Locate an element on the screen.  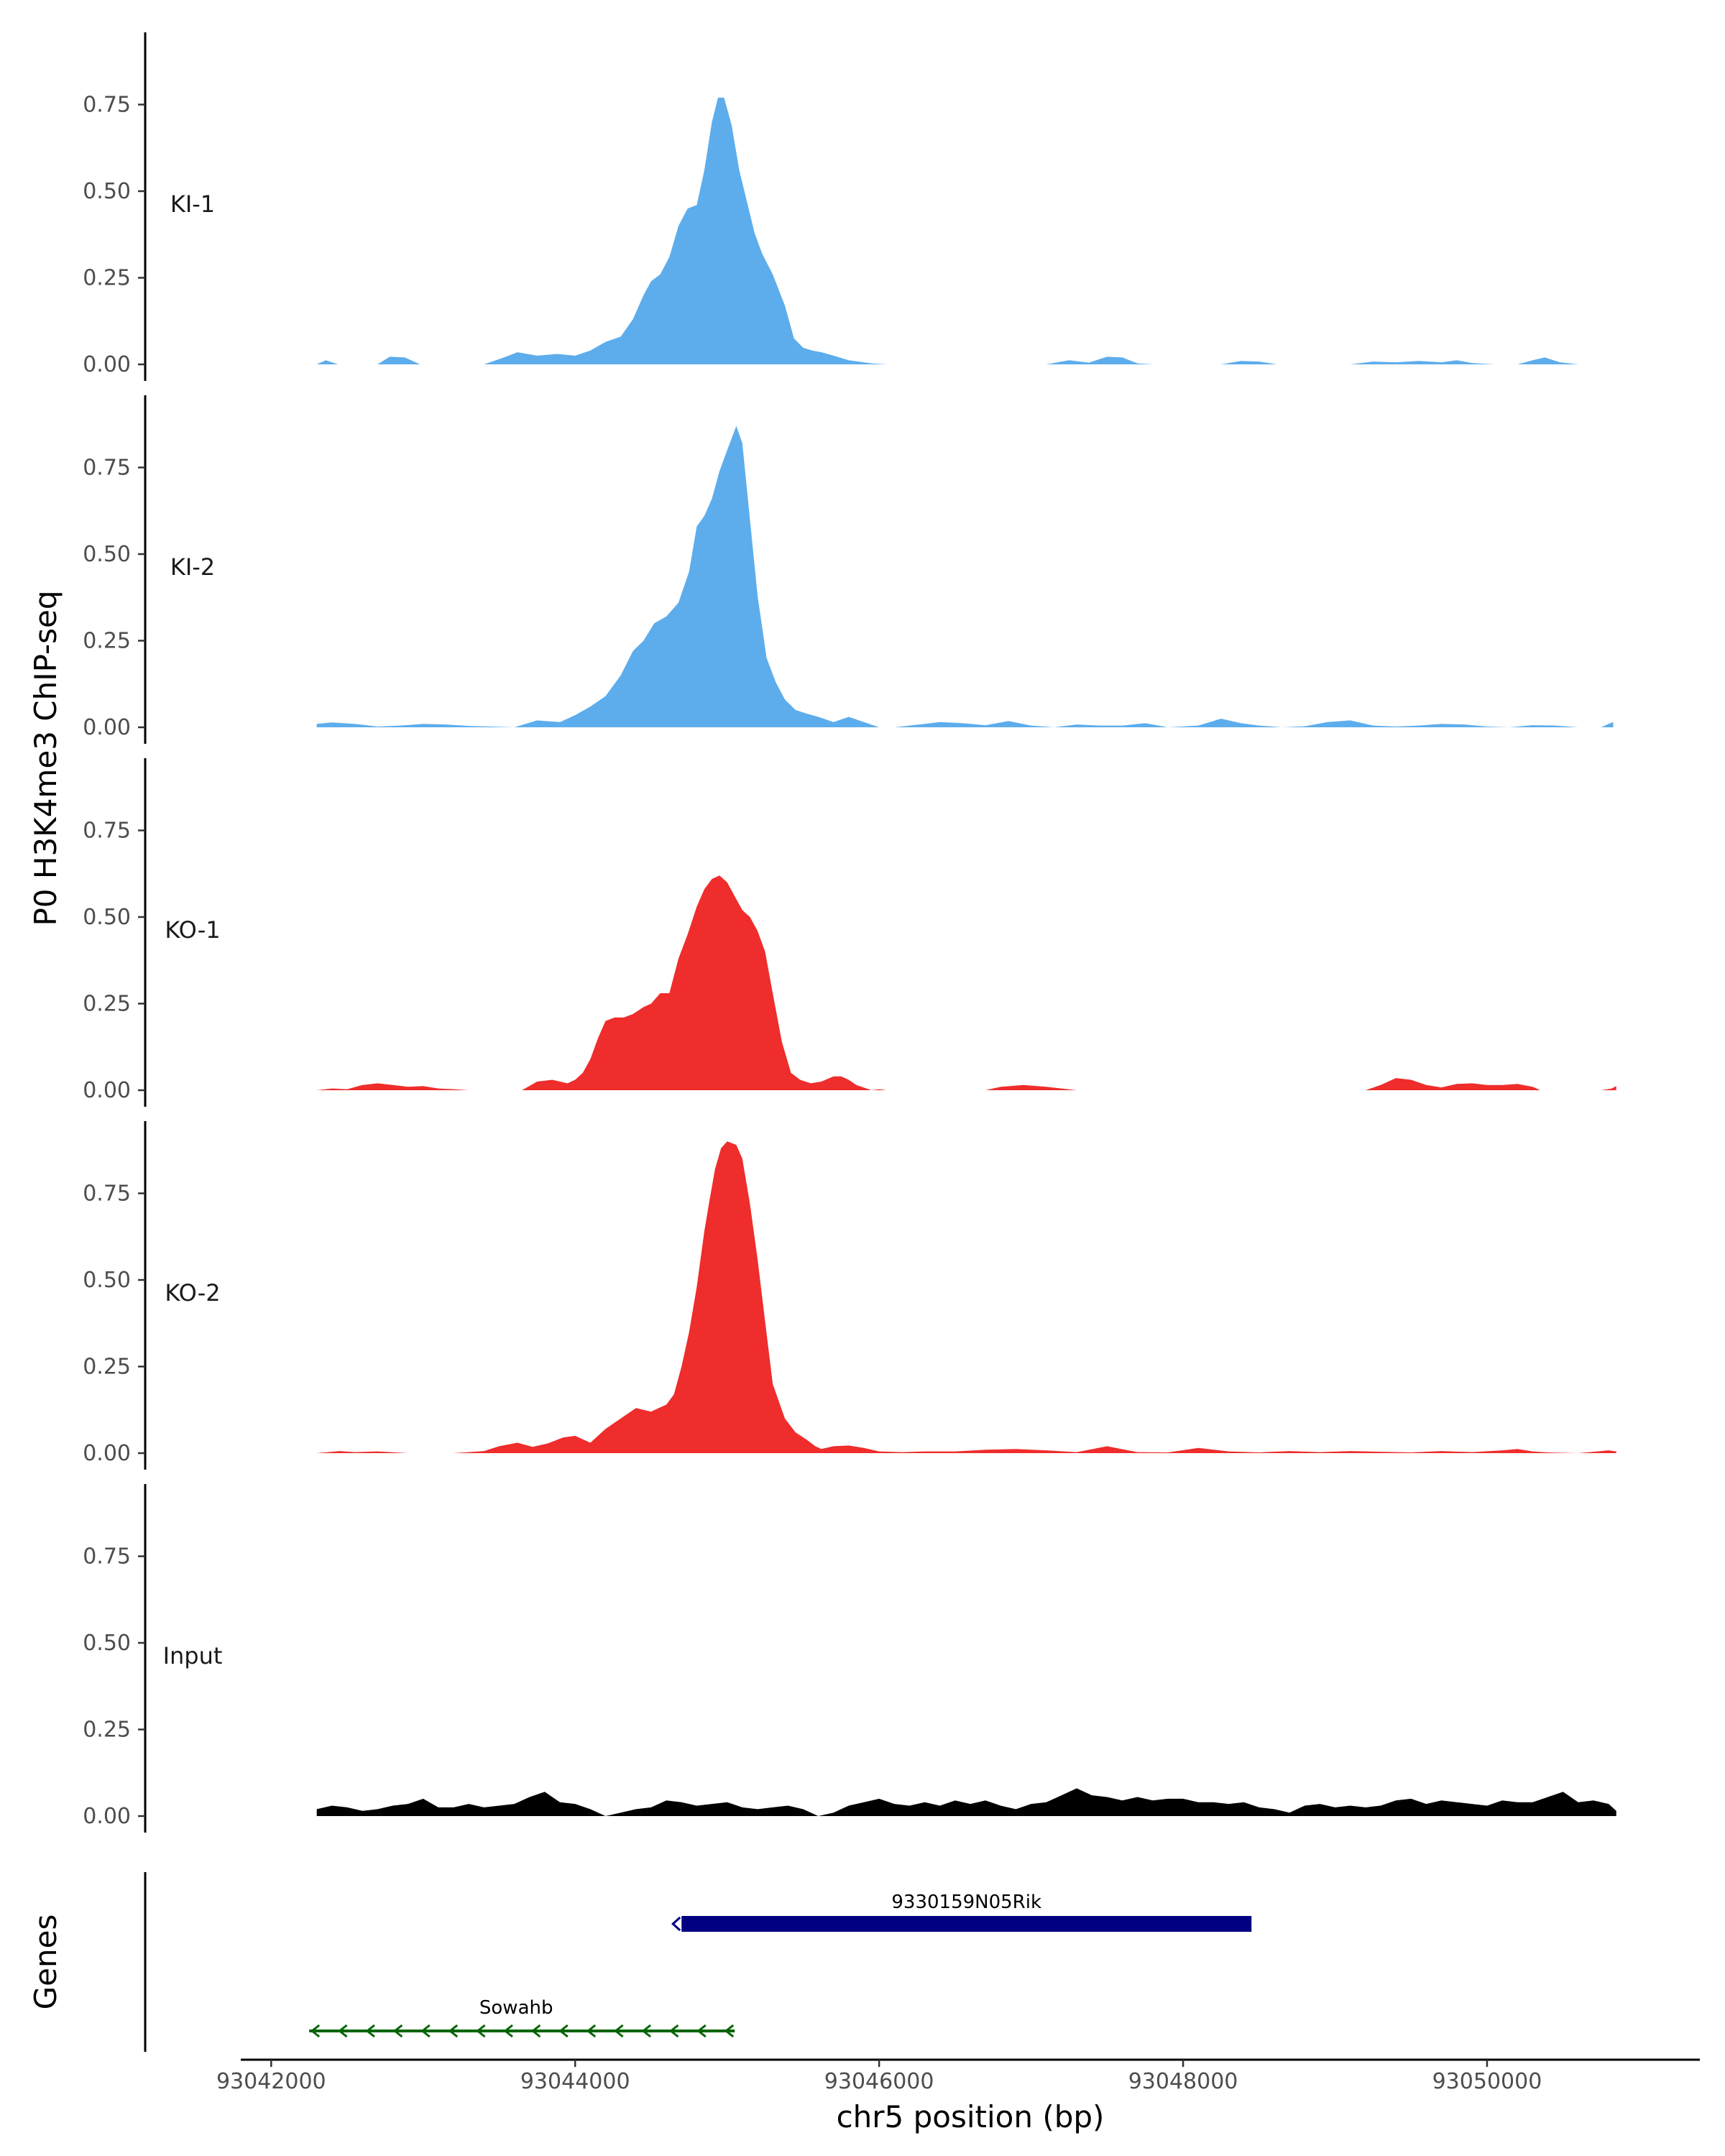
gene-9330159n05rik: 9330159N05Rik is located at coordinates (961, 1912).